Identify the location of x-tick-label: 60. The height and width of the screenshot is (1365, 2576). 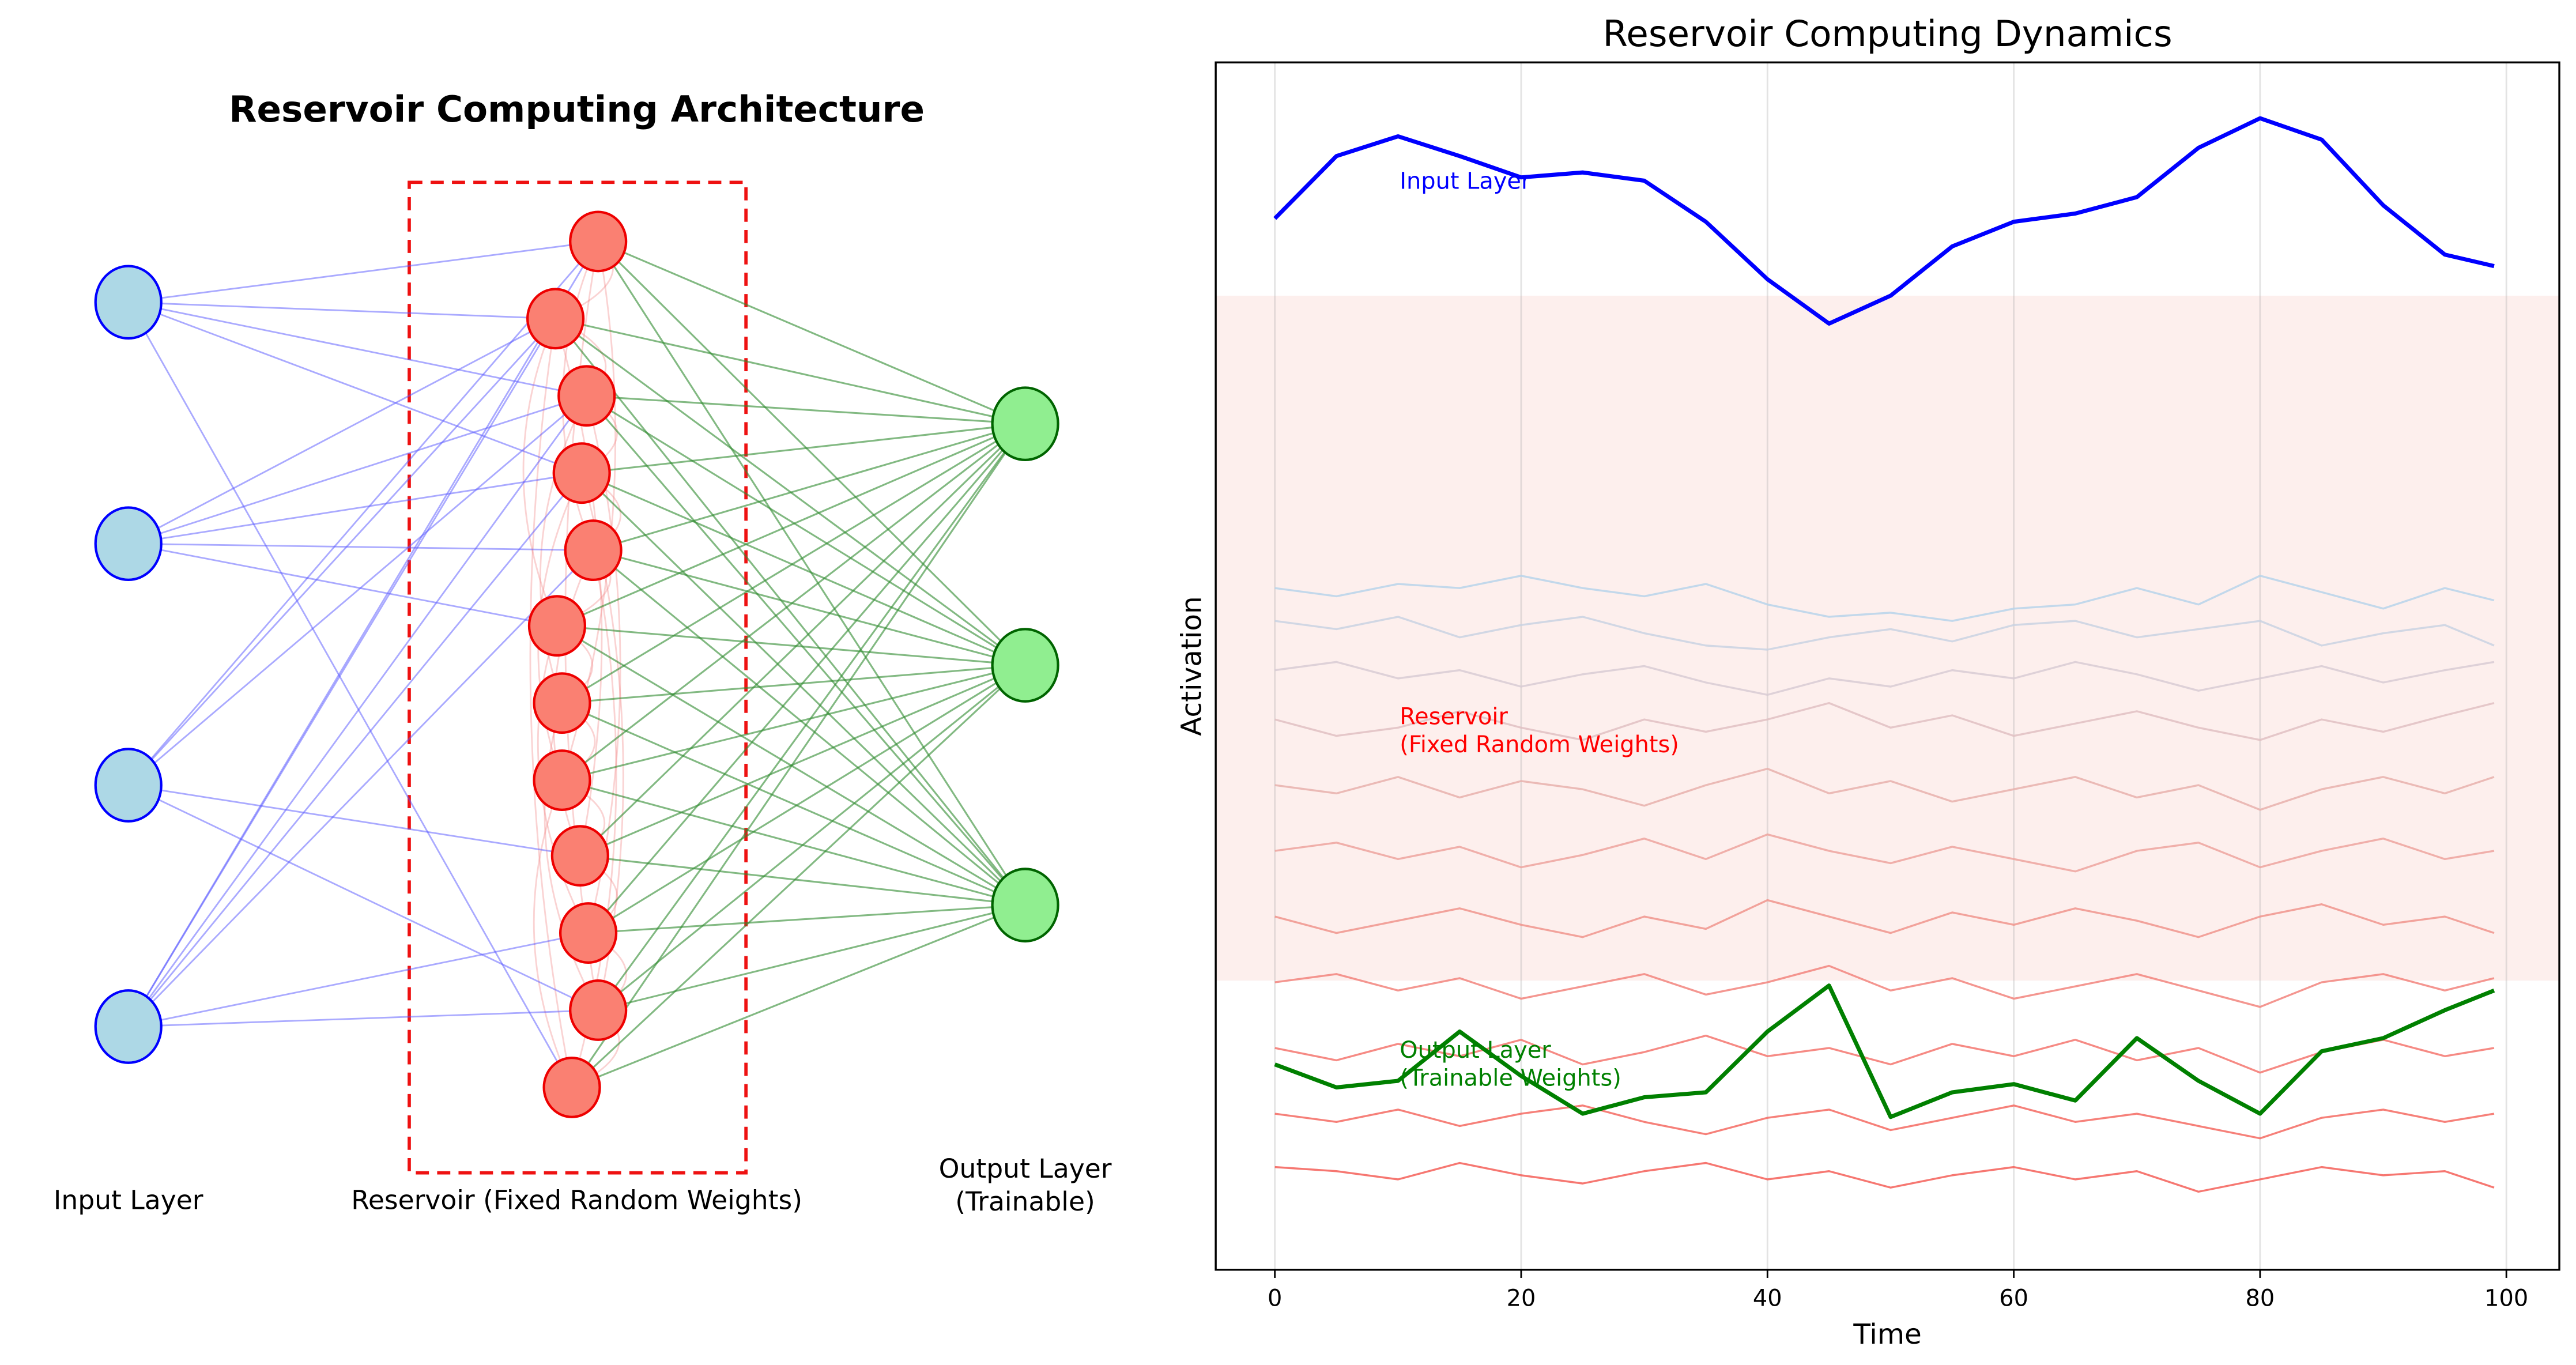
(2013, 1298).